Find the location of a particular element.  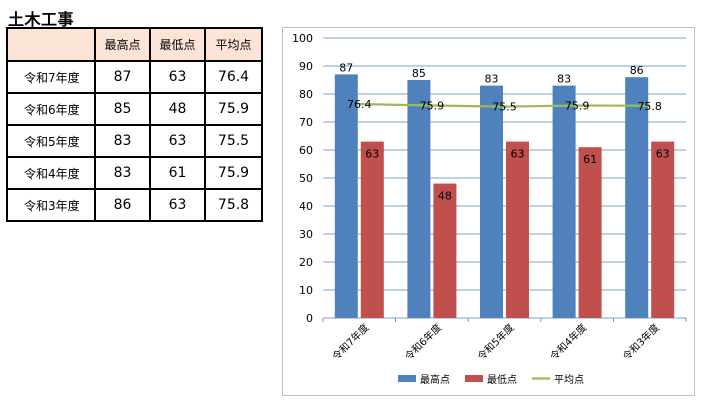

avg-line is located at coordinates (504, 105).